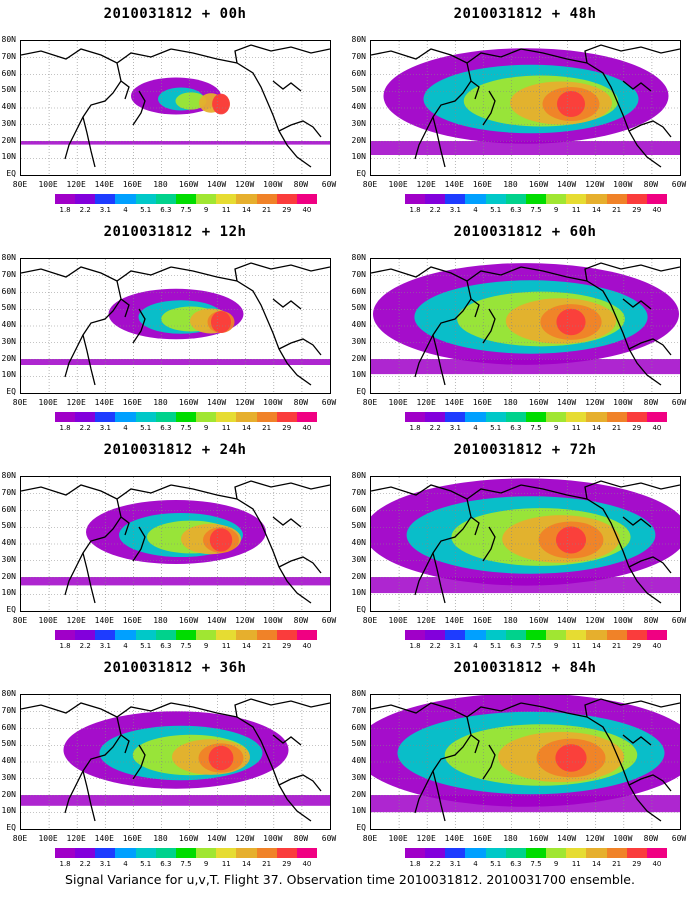  Describe the element at coordinates (482, 184) in the screenshot. I see `longitude-label: 160E` at that location.